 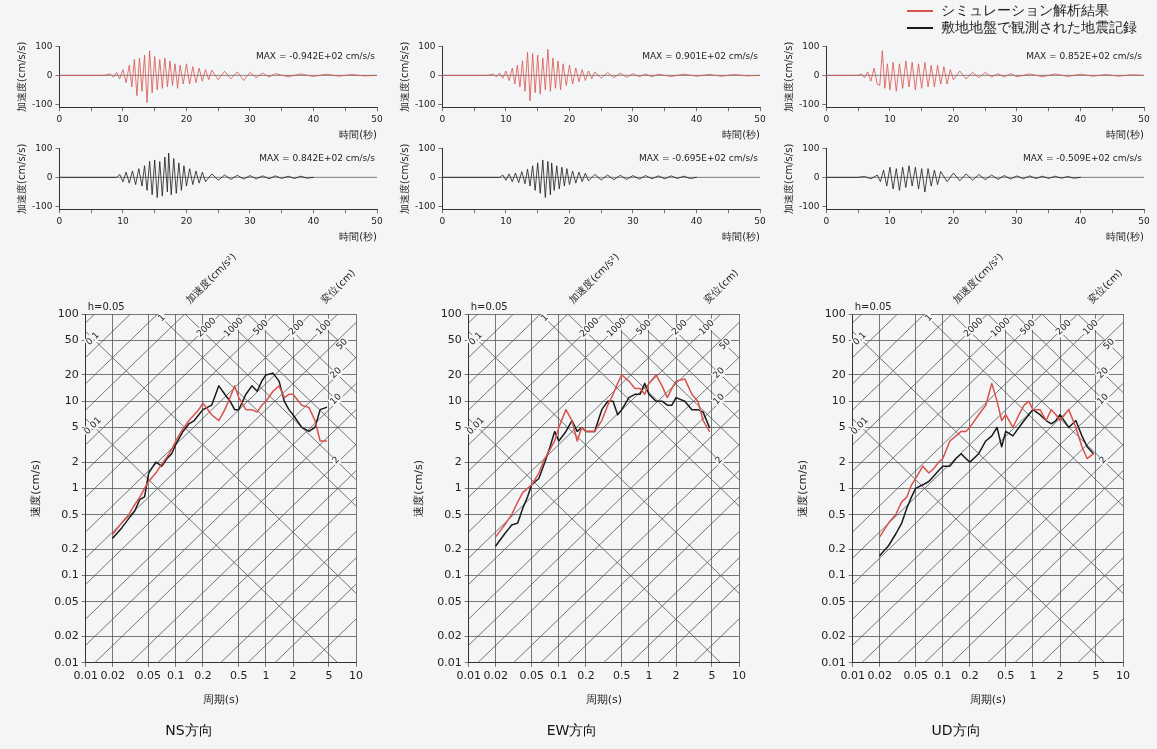 I want to click on y-tick-label: 0.01, so click(x=66, y=662).